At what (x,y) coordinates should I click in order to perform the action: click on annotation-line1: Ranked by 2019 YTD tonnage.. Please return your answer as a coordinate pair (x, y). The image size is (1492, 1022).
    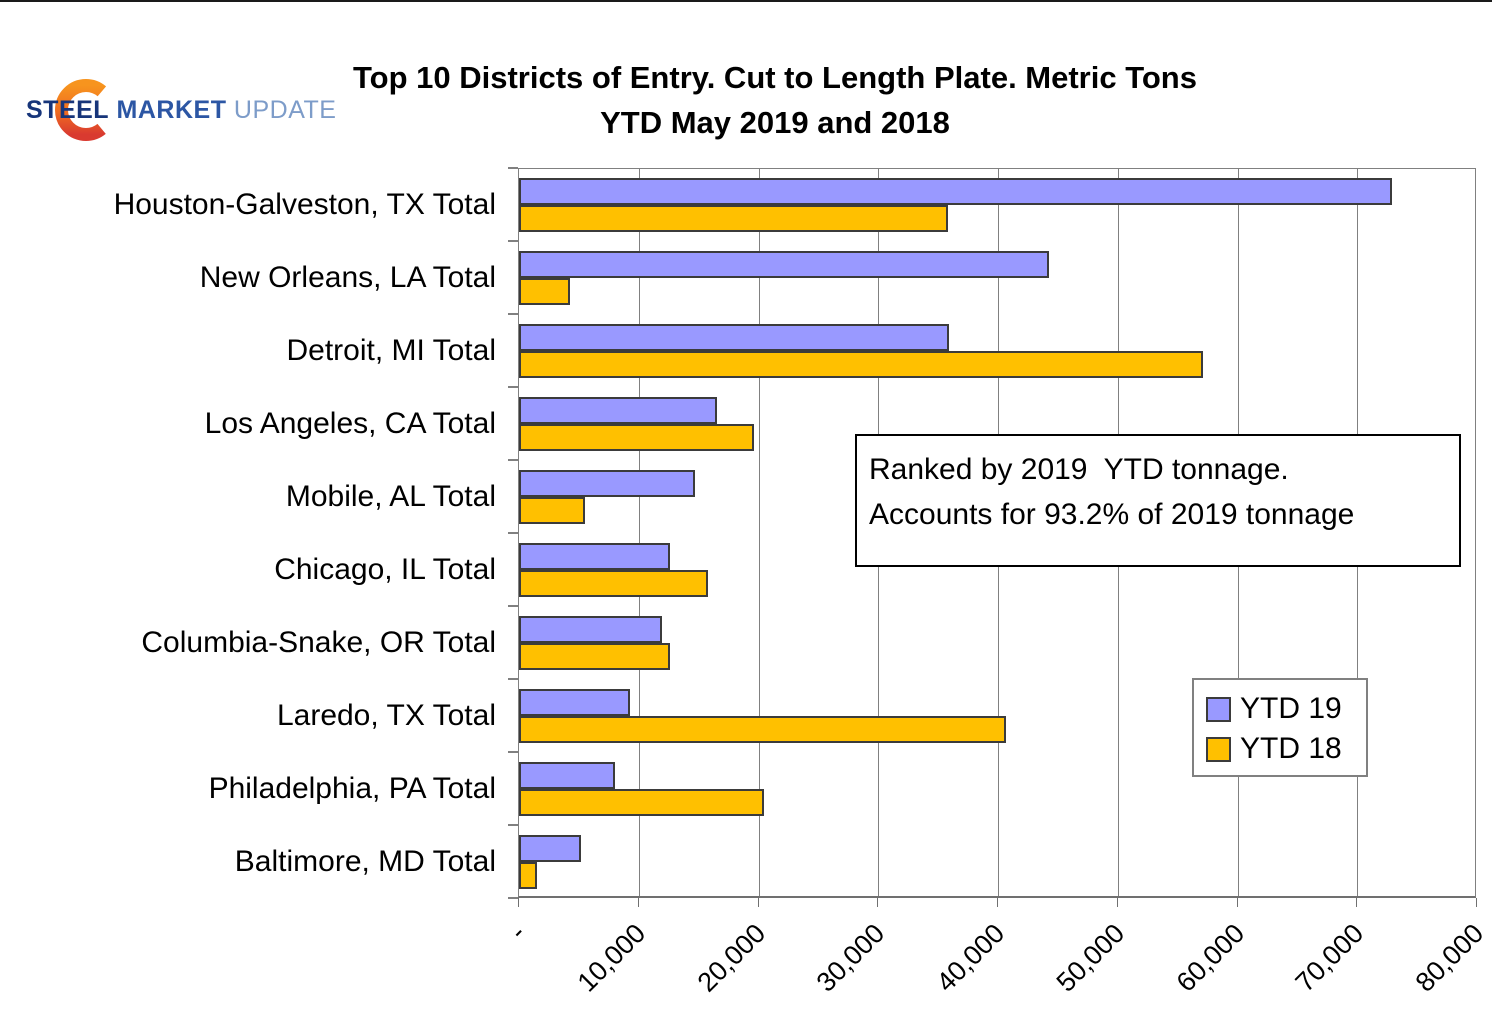
    Looking at the image, I should click on (1079, 469).